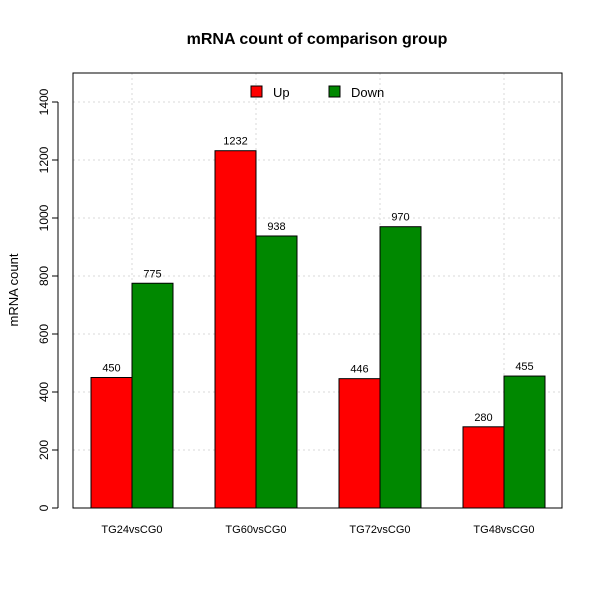  Describe the element at coordinates (281, 92) in the screenshot. I see `legend-label-up: Up` at that location.